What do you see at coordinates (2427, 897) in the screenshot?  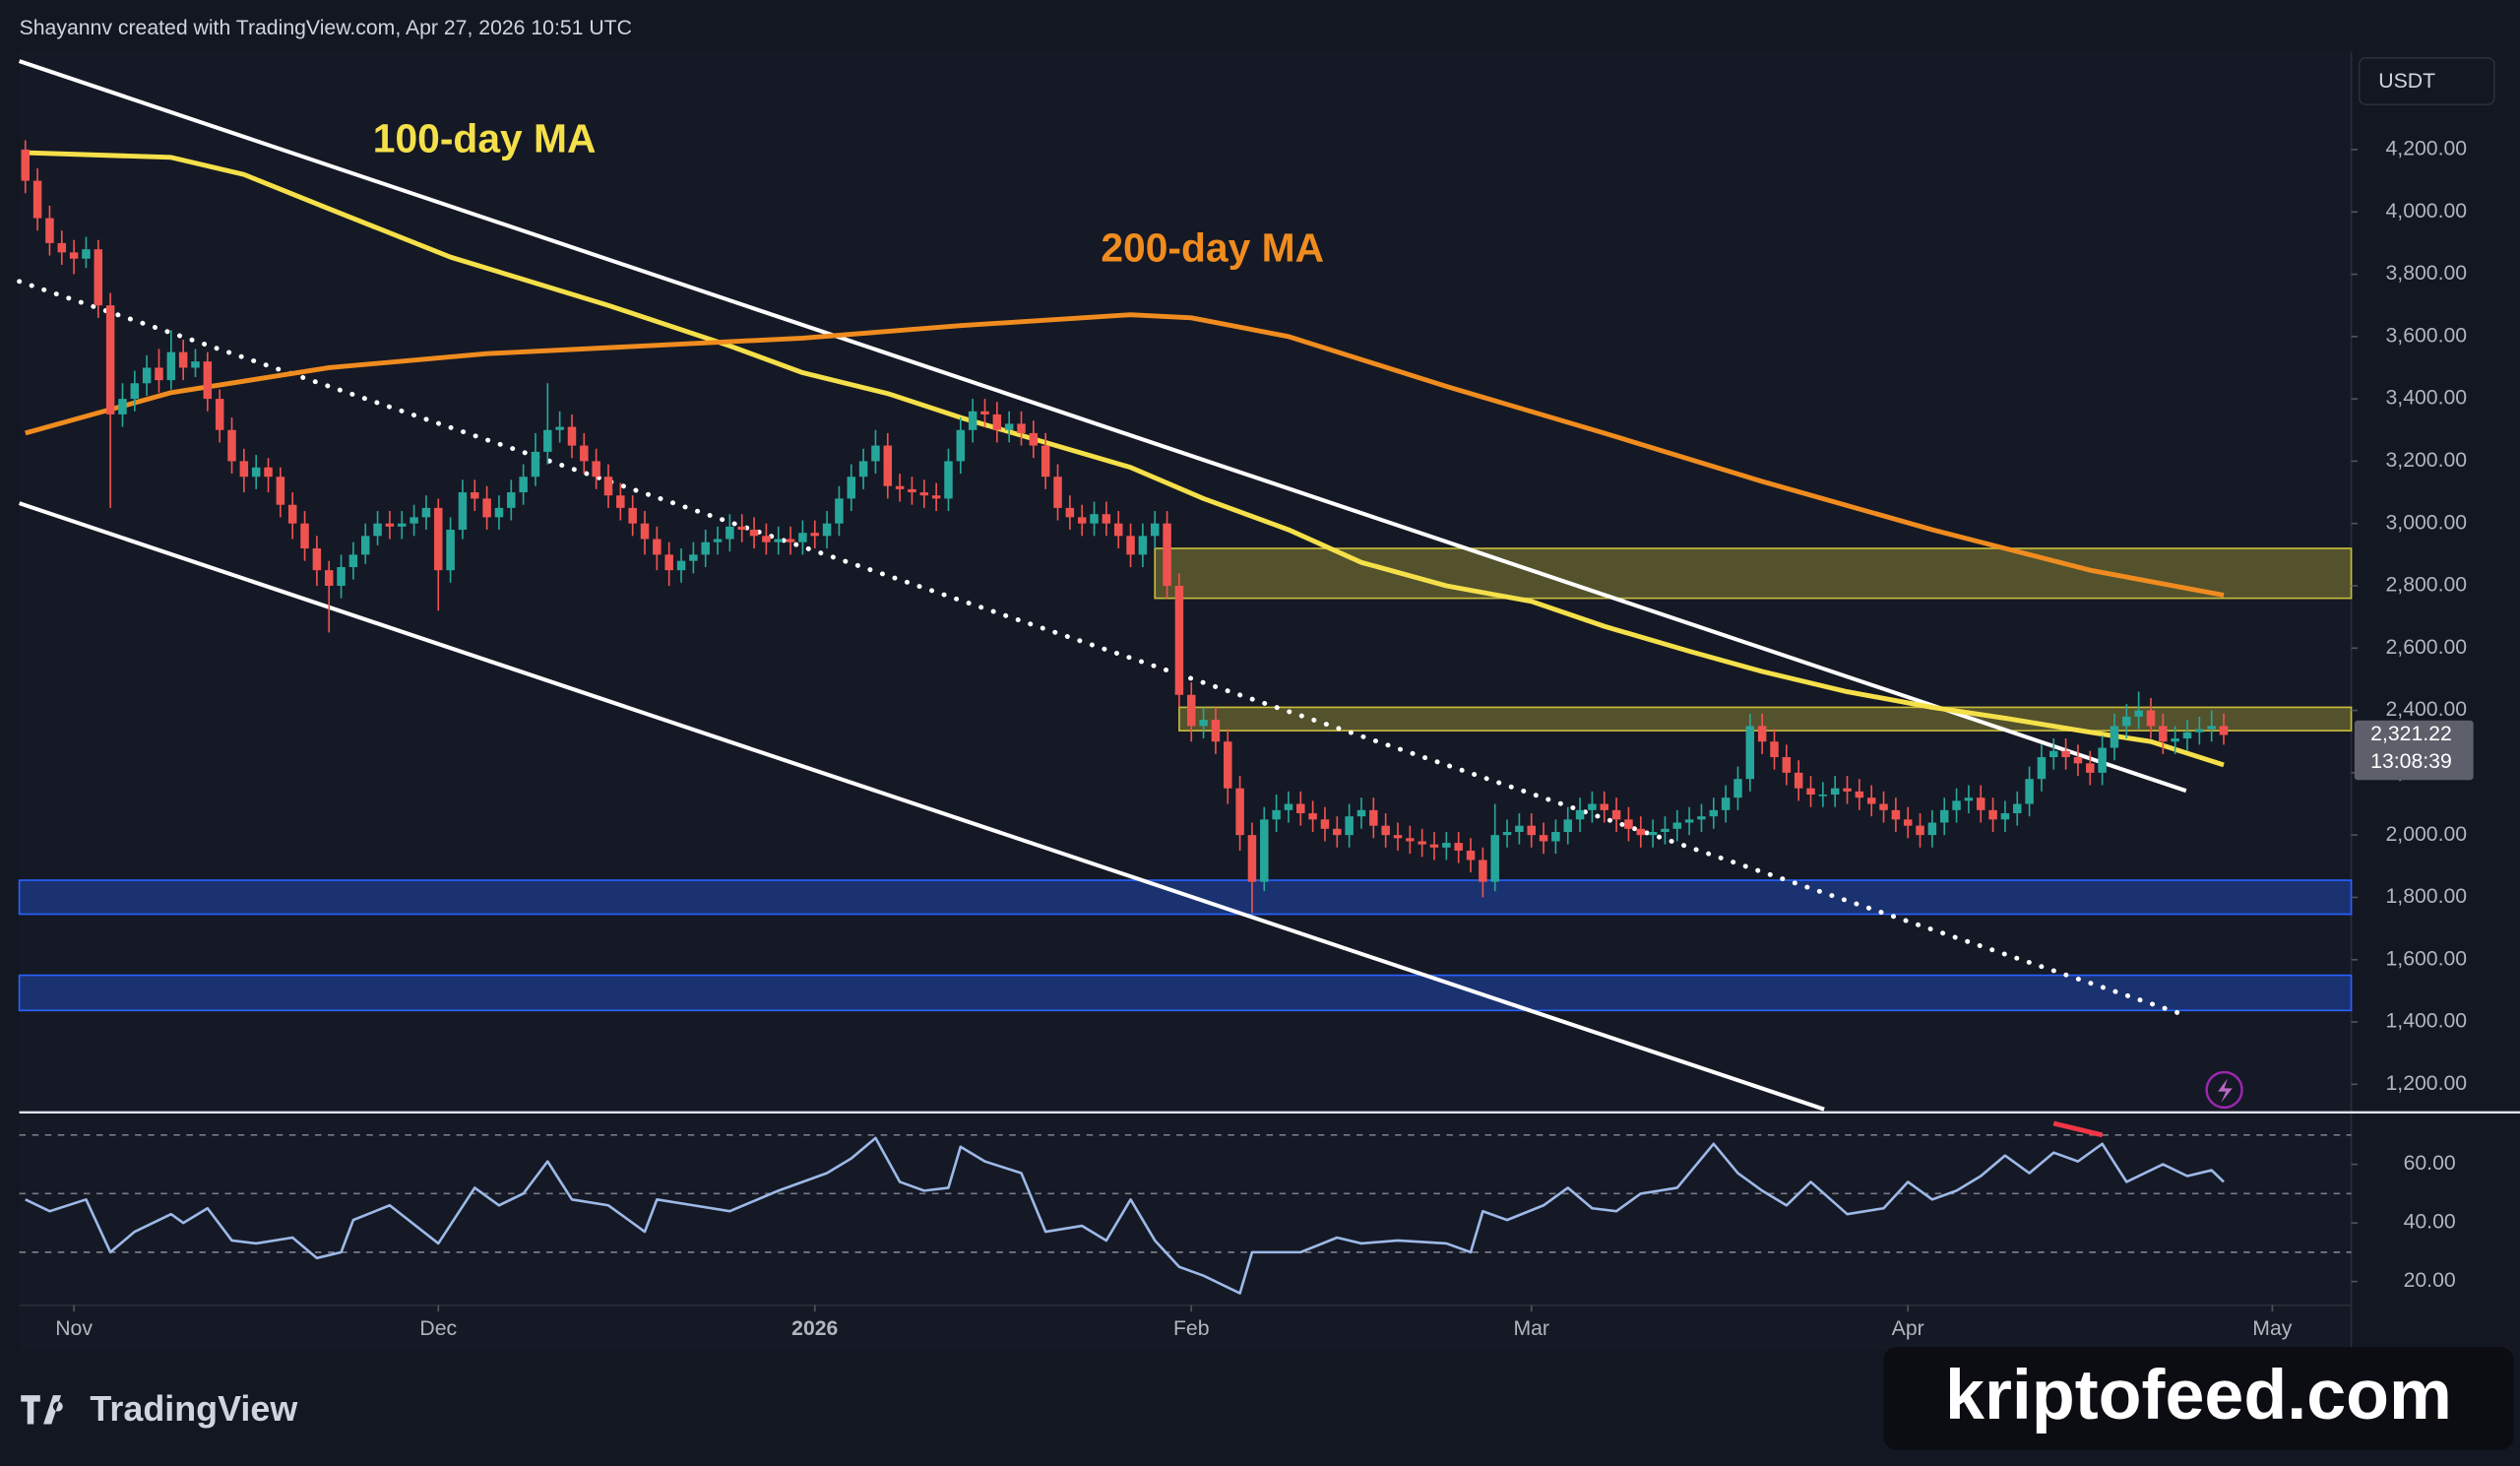 I see `y-tick-label: 1,800.00` at bounding box center [2427, 897].